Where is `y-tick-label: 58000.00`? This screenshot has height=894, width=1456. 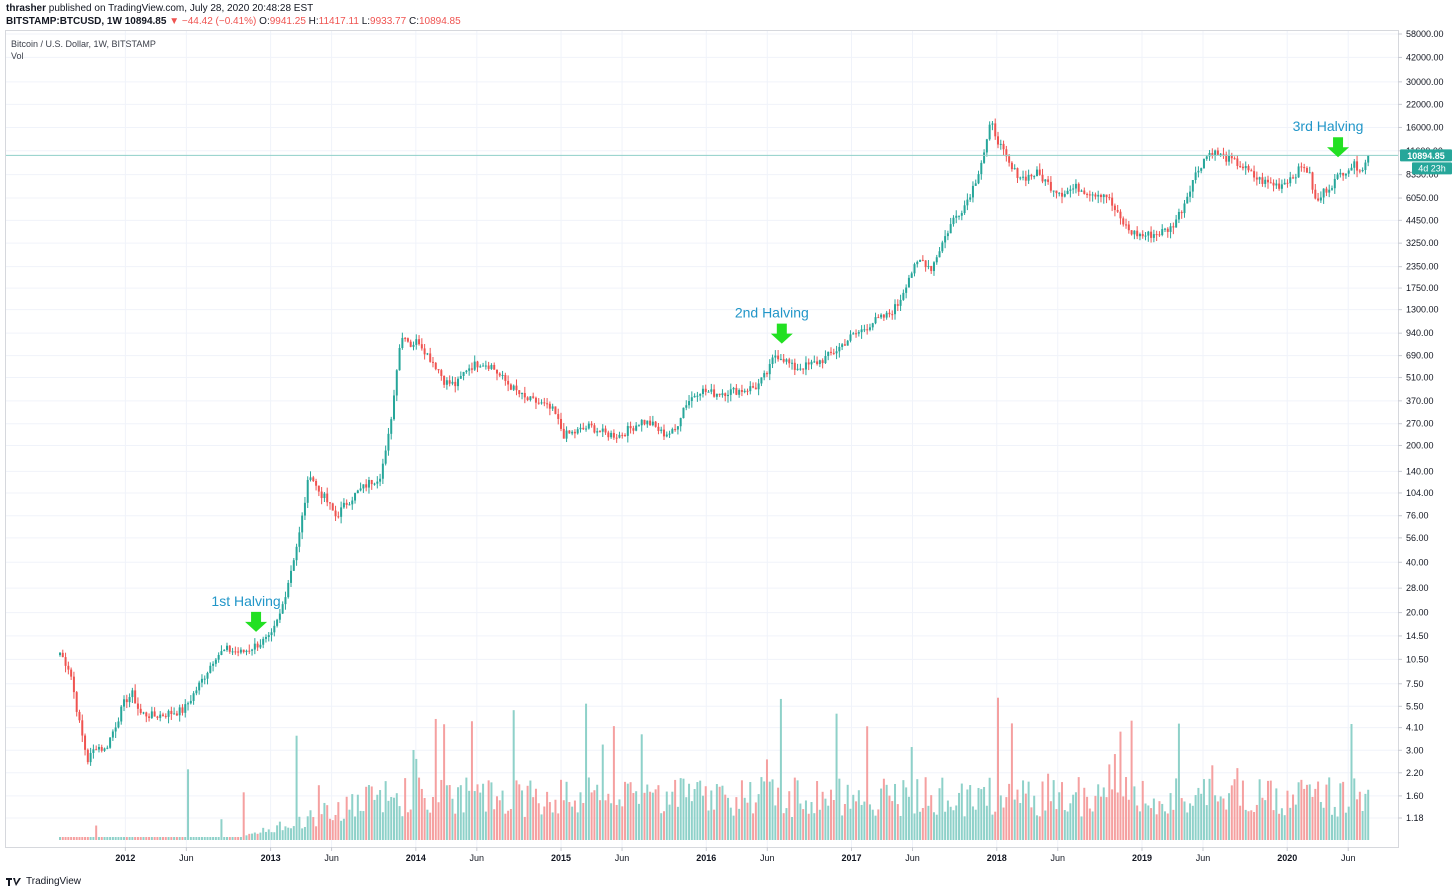
y-tick-label: 58000.00 is located at coordinates (1425, 34).